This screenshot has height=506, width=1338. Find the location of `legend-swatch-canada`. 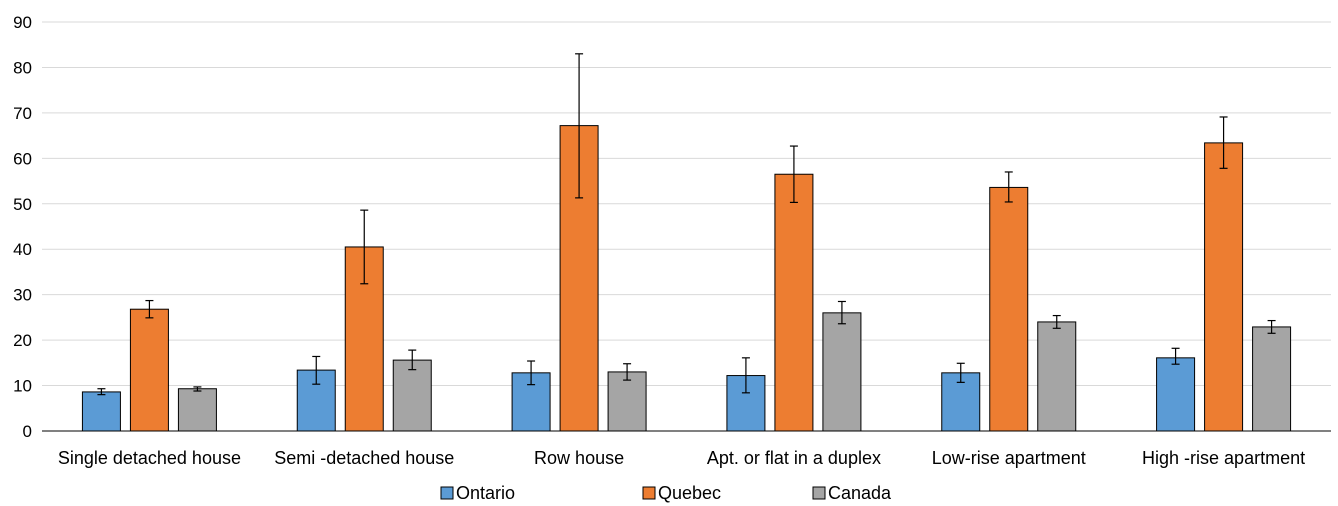

legend-swatch-canada is located at coordinates (819, 493).